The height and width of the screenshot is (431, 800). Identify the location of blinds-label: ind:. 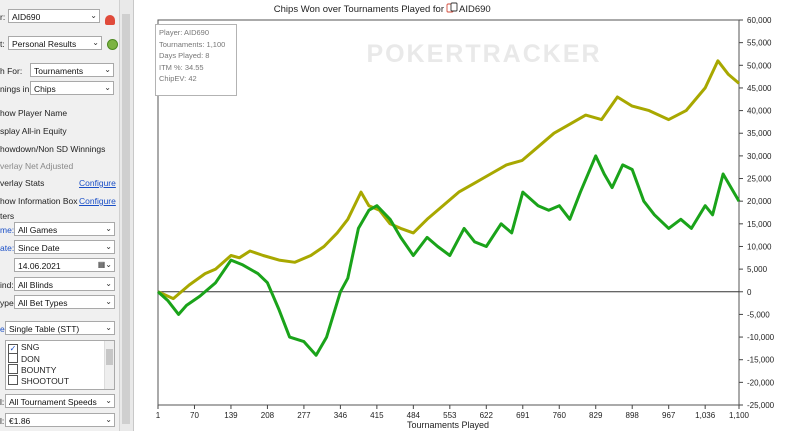
(7, 285).